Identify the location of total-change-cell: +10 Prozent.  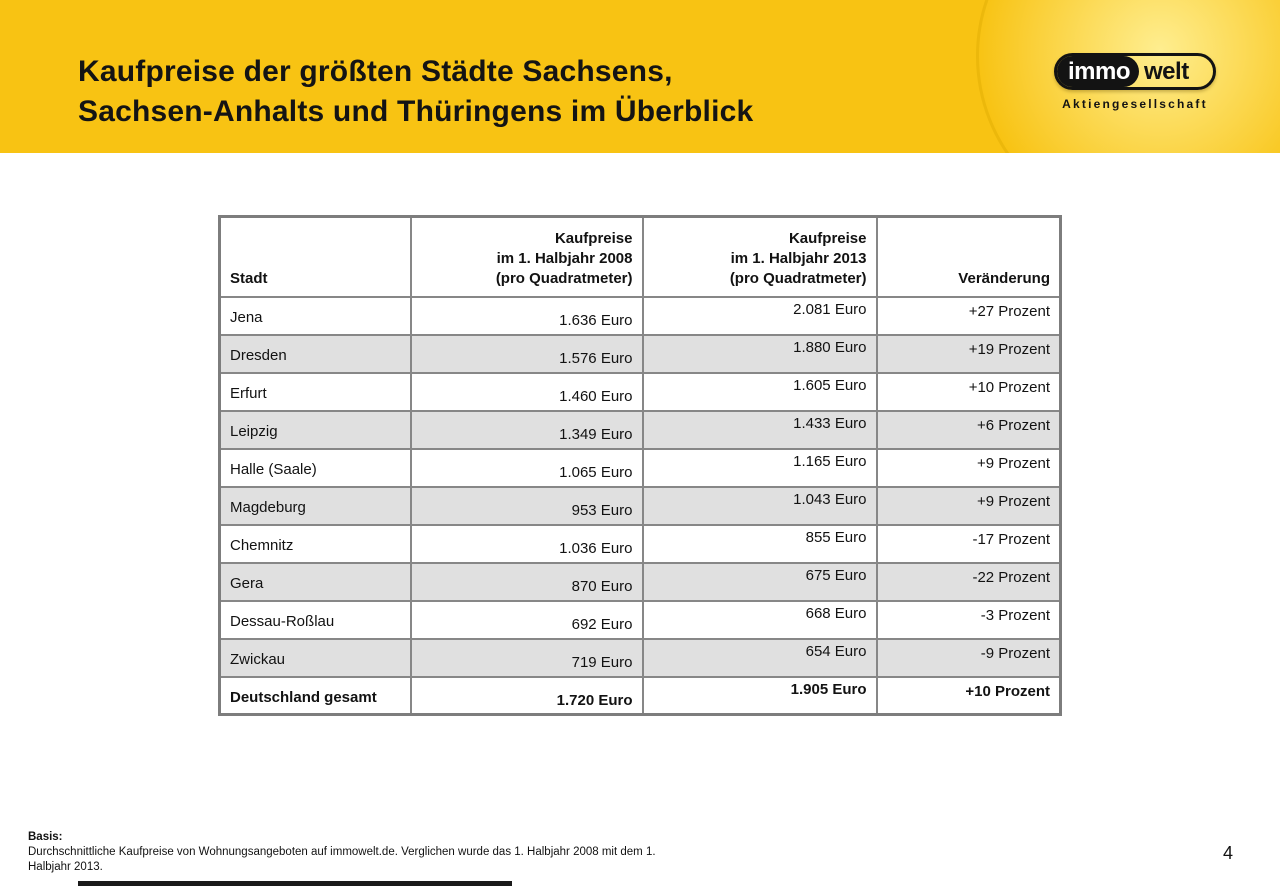
(968, 695).